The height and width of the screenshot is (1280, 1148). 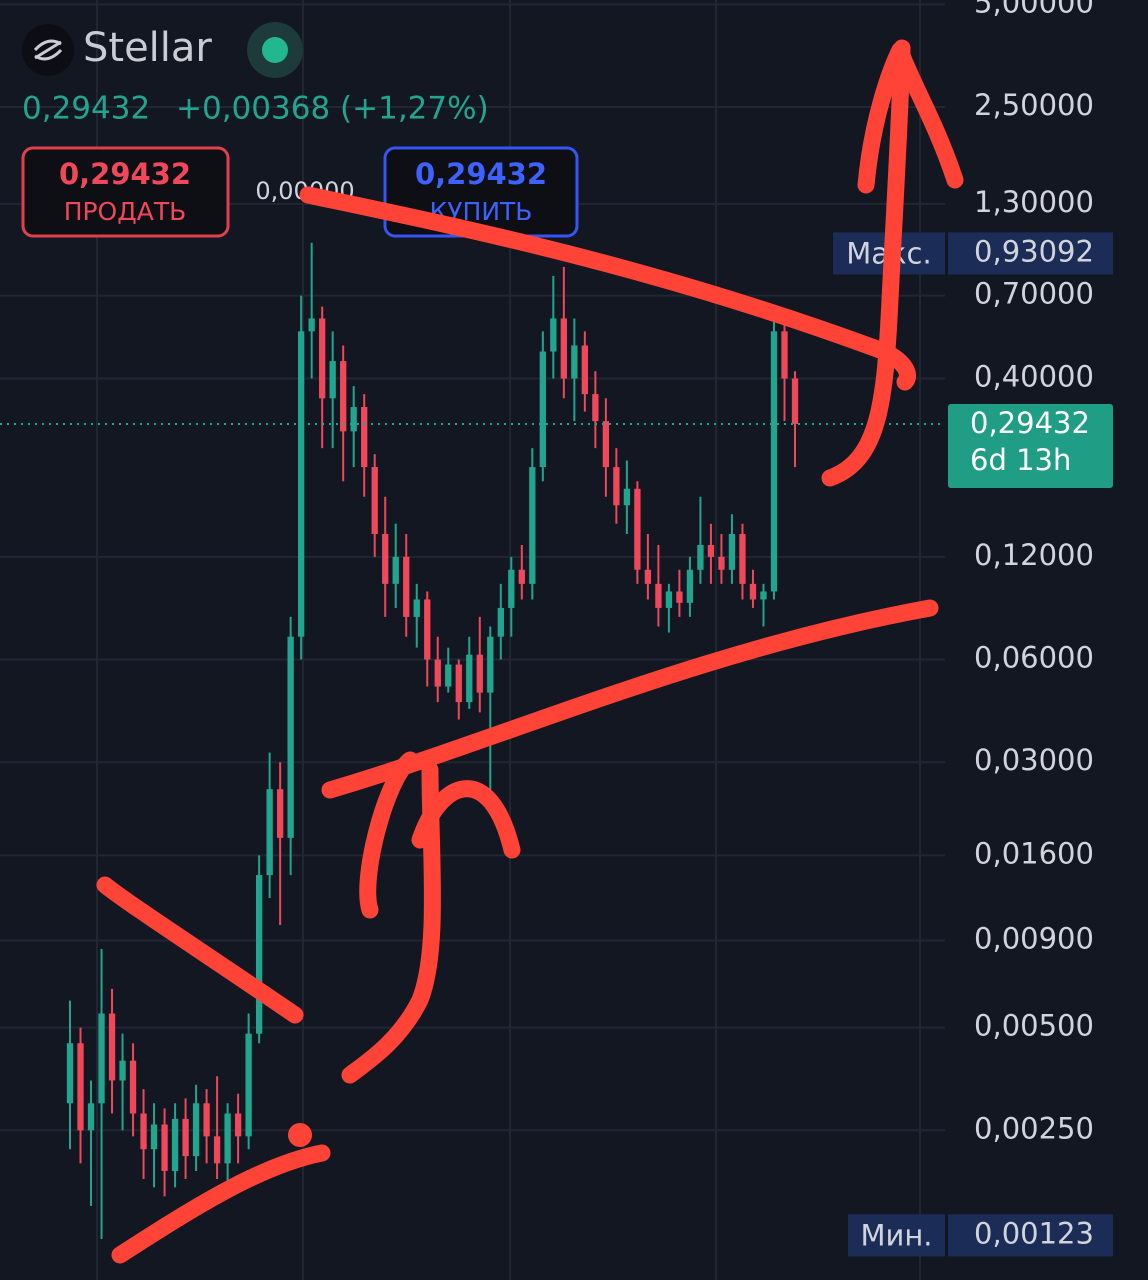 I want to click on sell-box, so click(x=125, y=192).